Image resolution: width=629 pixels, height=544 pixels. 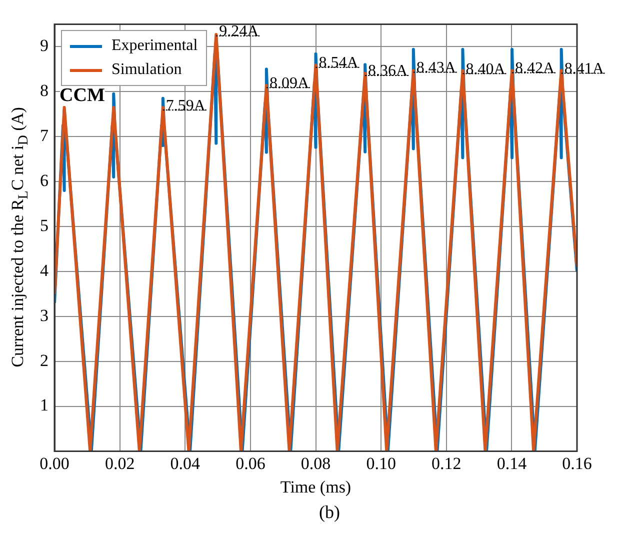 I want to click on annotation: CCM, so click(x=82, y=95).